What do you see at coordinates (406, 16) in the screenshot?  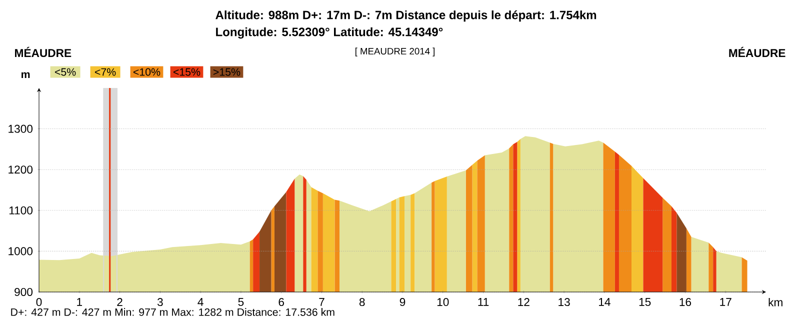 I see `text: Altitude: 988m D+: 17m D-: 7m Distance depuis le départ: 1.754km` at bounding box center [406, 16].